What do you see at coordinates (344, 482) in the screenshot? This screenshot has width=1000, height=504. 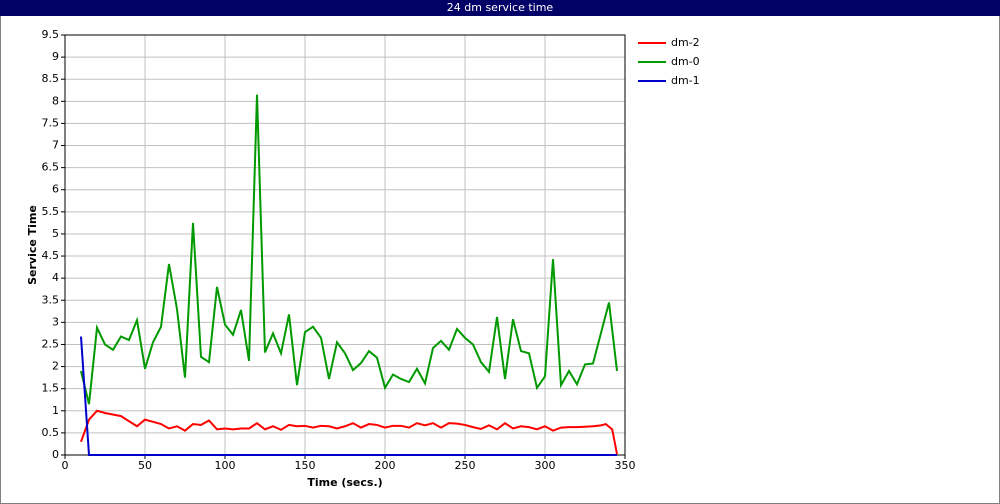 I see `x-axis-label: Time (secs.)` at bounding box center [344, 482].